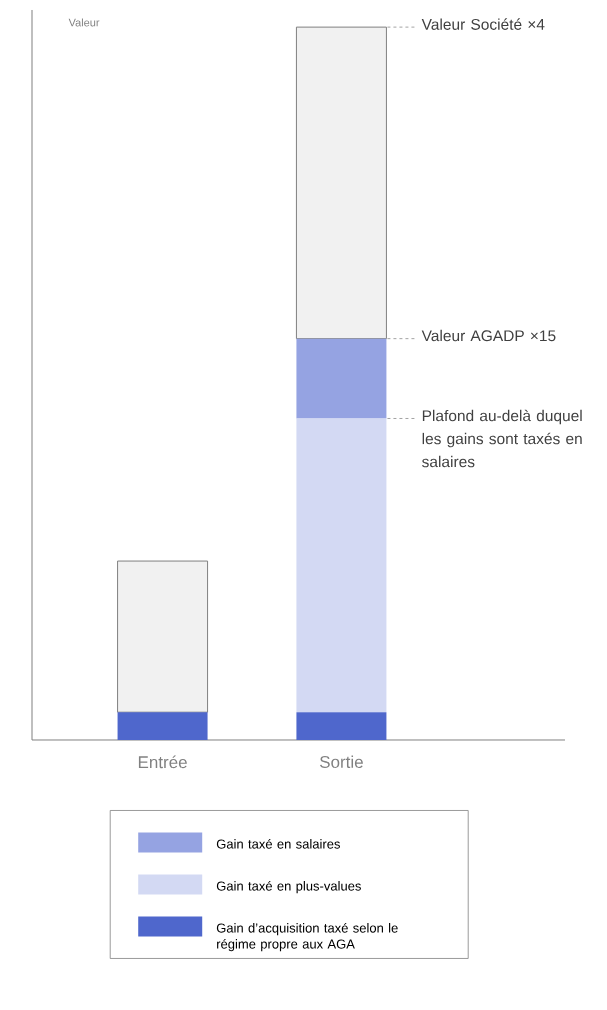 The image size is (607, 1010). Describe the element at coordinates (278, 843) in the screenshot. I see `legend-label: Gain taxé en salaires` at that location.